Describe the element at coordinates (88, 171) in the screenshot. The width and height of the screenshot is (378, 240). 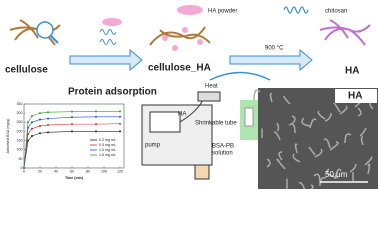
I see `x-tick-label: 80` at that location.